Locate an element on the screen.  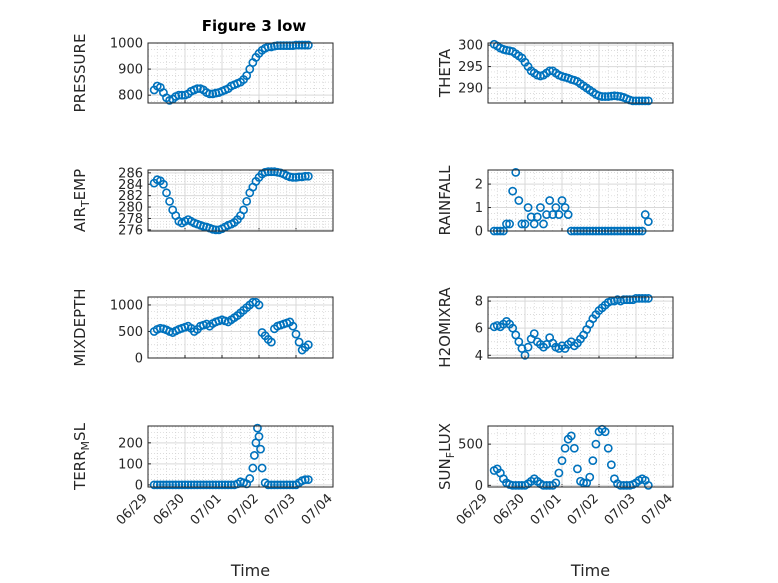
y-tick-label: 2 is located at coordinates (479, 185).